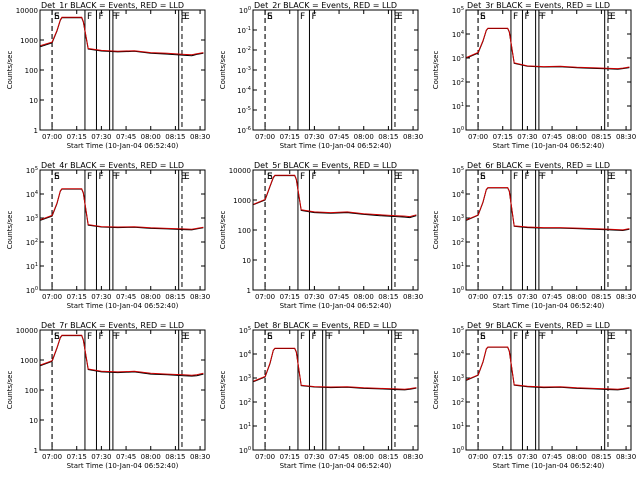  I want to click on y-tick-label: 10⁻², so click(244, 50).